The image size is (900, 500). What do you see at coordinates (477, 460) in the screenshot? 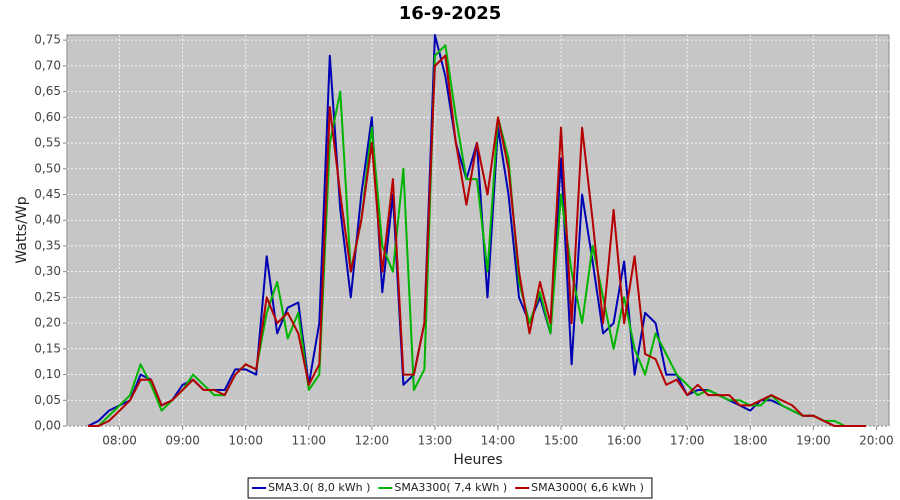
I see `x-axis-label: Heures` at bounding box center [477, 460].